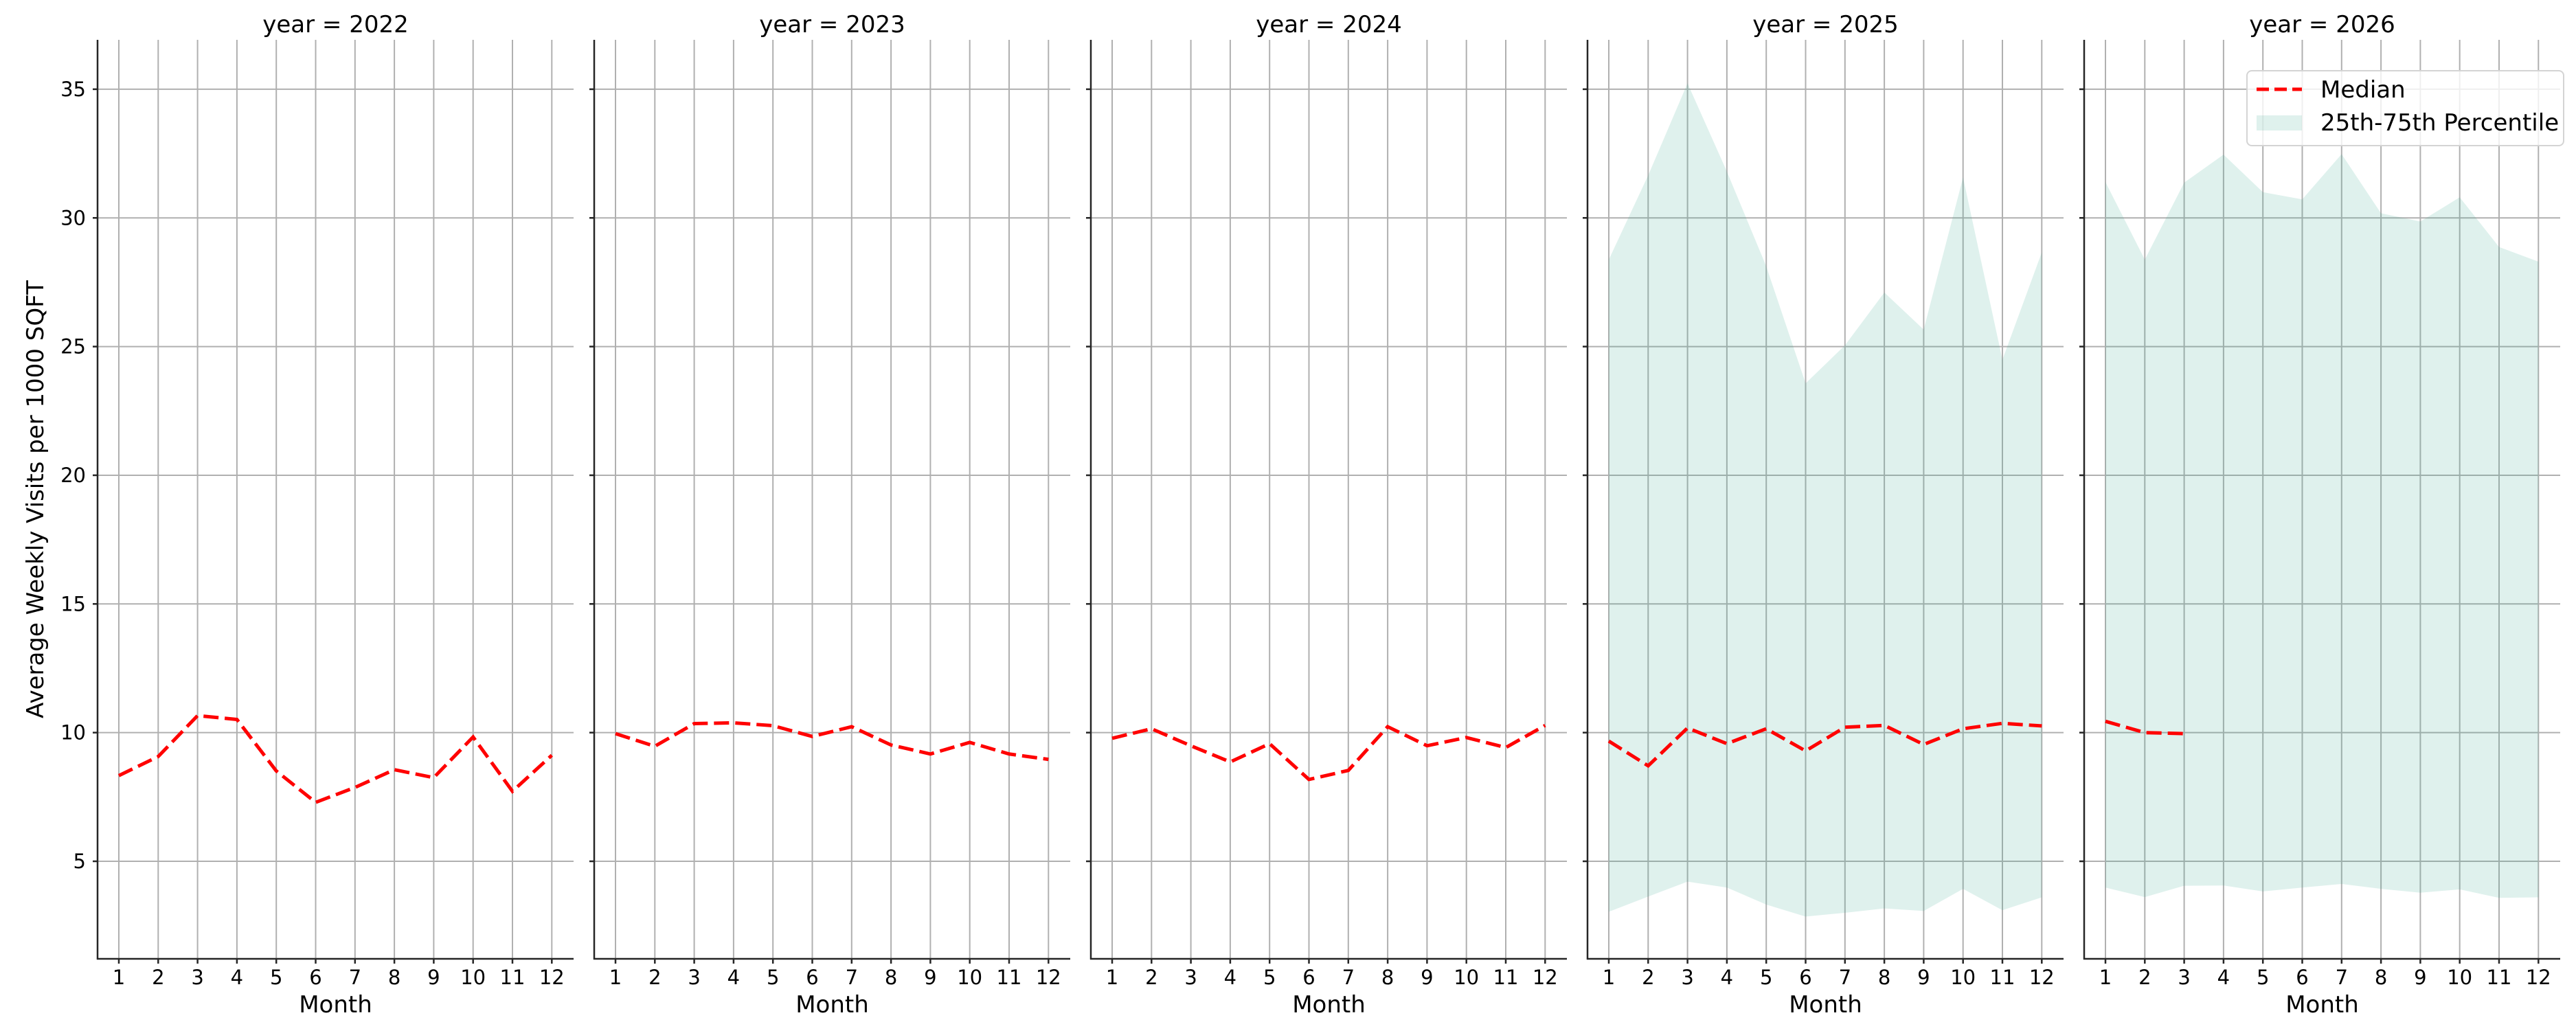 This screenshot has width=2576, height=1033. I want to click on panel-title: year = 2025, so click(1825, 24).